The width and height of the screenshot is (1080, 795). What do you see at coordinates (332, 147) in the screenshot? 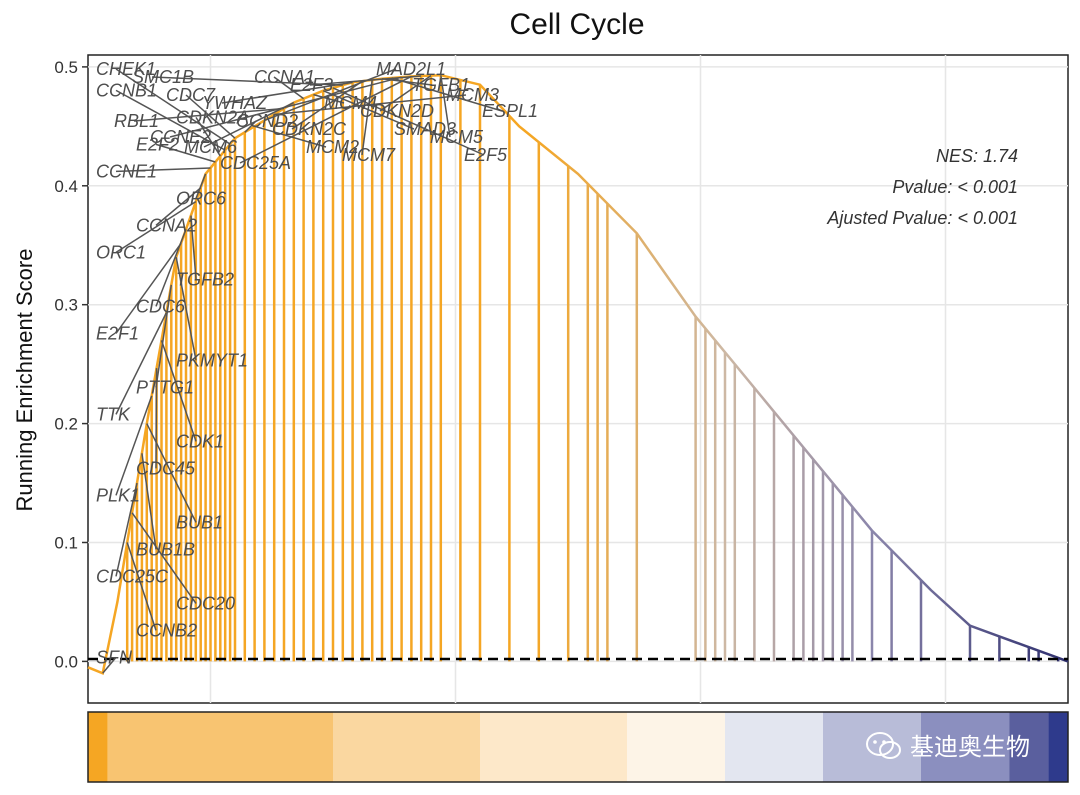
I see `gene-label-mcm2: MCM2` at bounding box center [332, 147].